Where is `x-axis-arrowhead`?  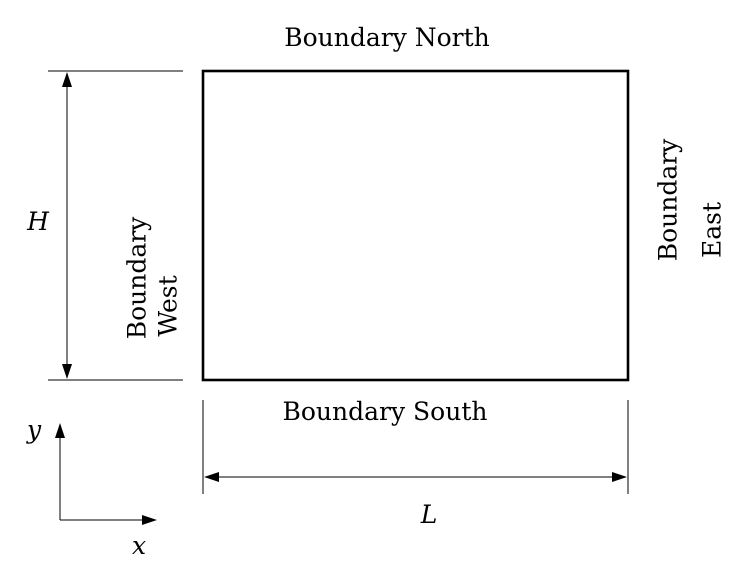 x-axis-arrowhead is located at coordinates (149, 520).